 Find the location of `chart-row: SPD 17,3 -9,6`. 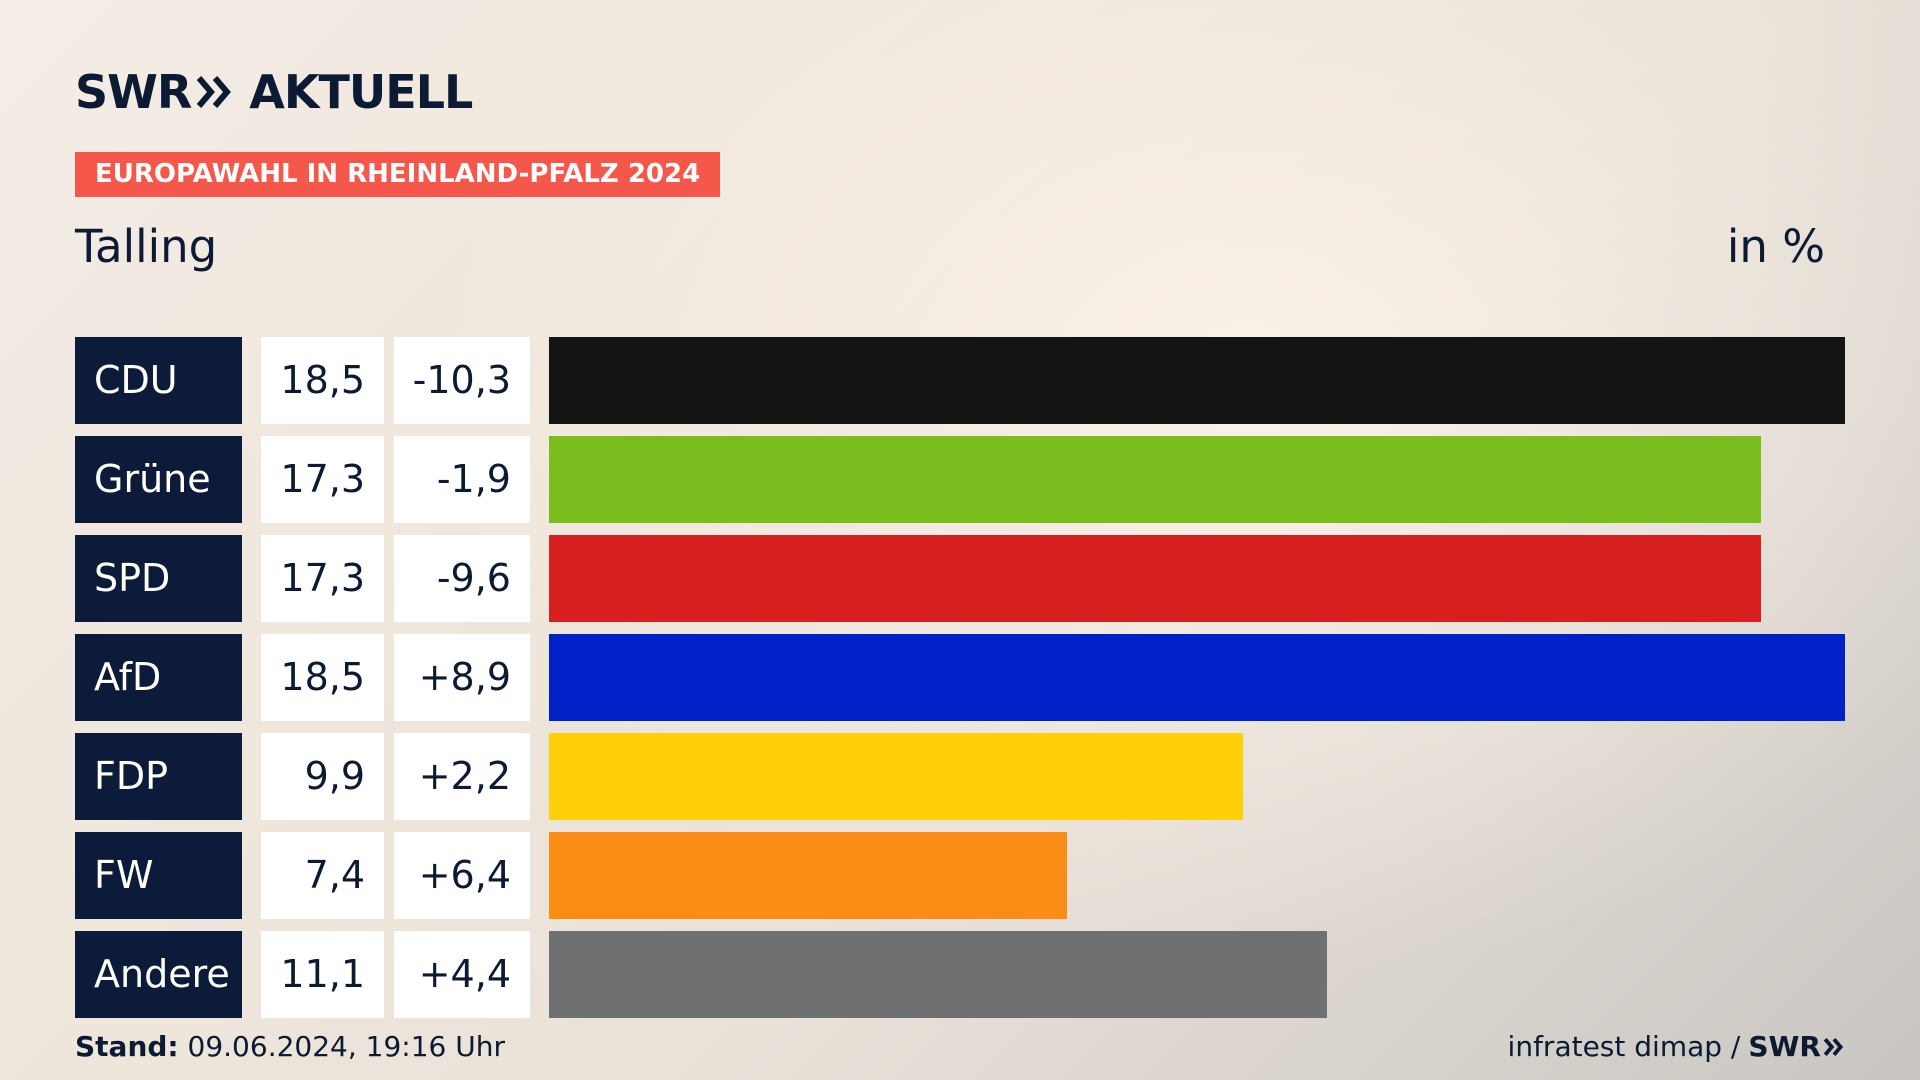

chart-row: SPD 17,3 -9,6 is located at coordinates (960, 578).